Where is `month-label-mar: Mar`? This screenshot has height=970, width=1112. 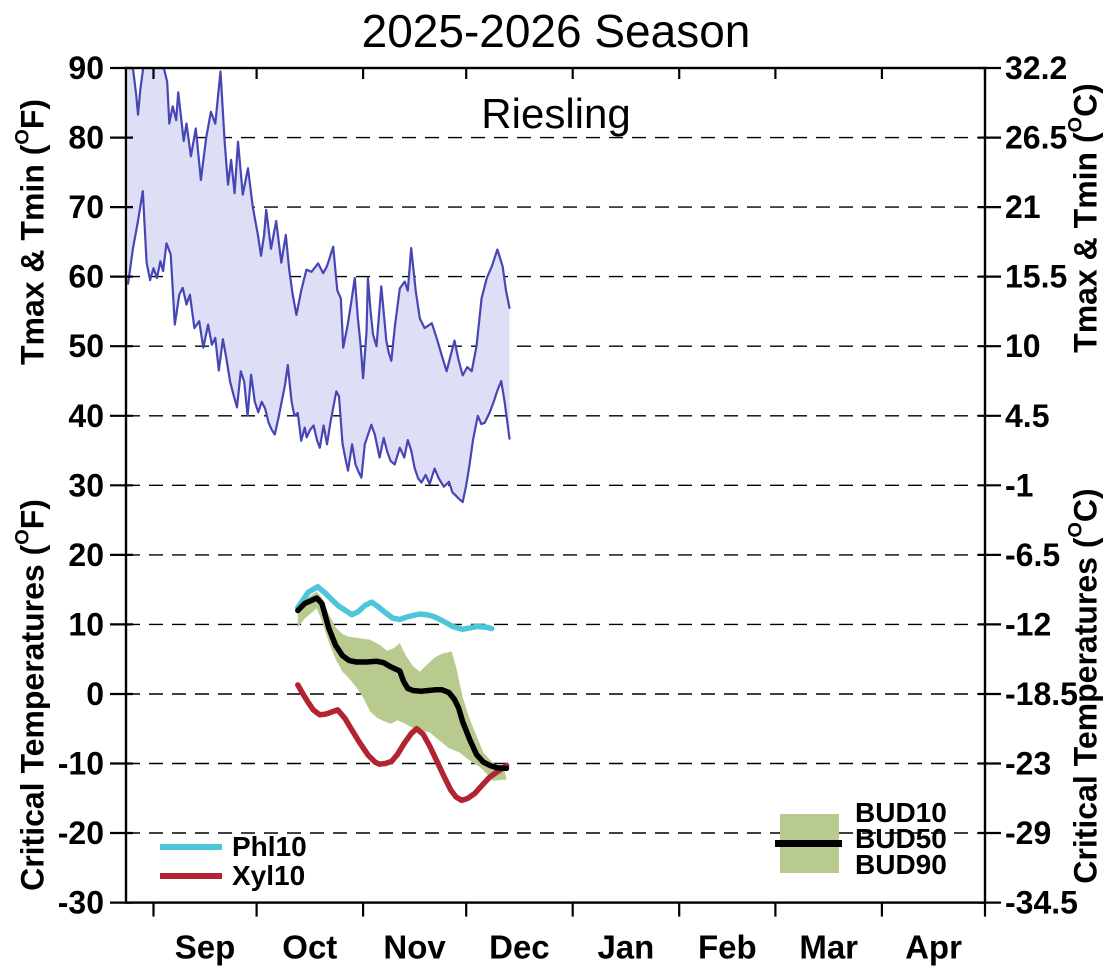
month-label-mar: Mar is located at coordinates (828, 947).